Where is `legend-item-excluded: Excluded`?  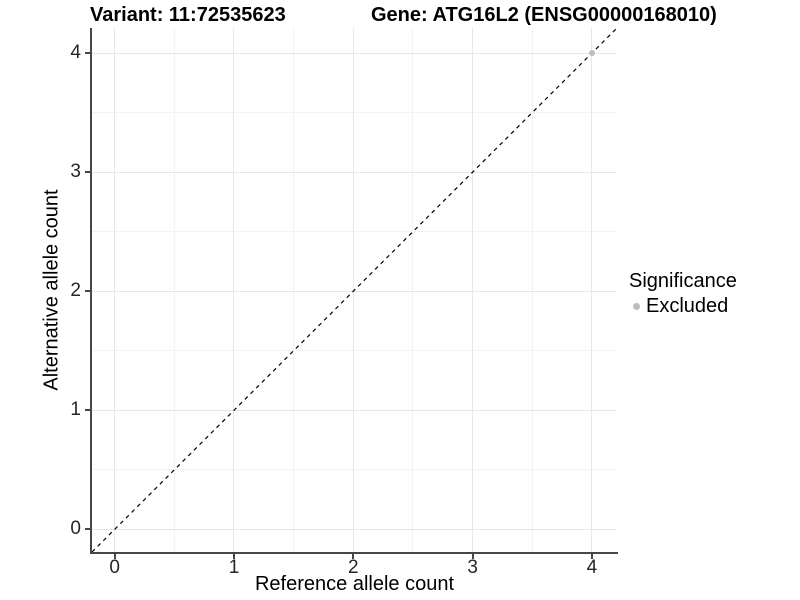 legend-item-excluded: Excluded is located at coordinates (683, 306).